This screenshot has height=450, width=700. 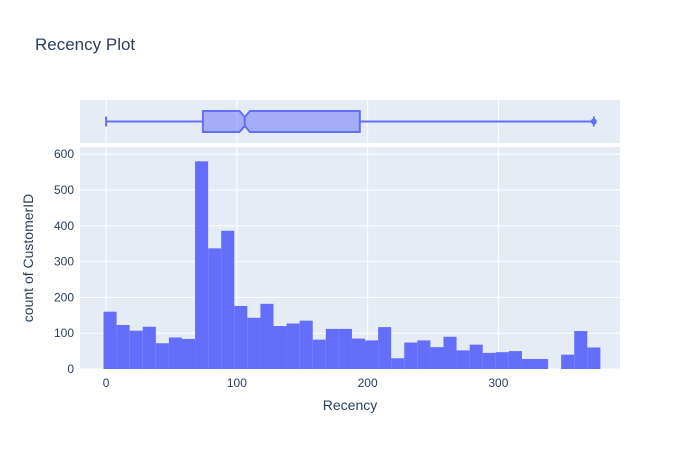 I want to click on x-tick-label: 200, so click(x=368, y=383).